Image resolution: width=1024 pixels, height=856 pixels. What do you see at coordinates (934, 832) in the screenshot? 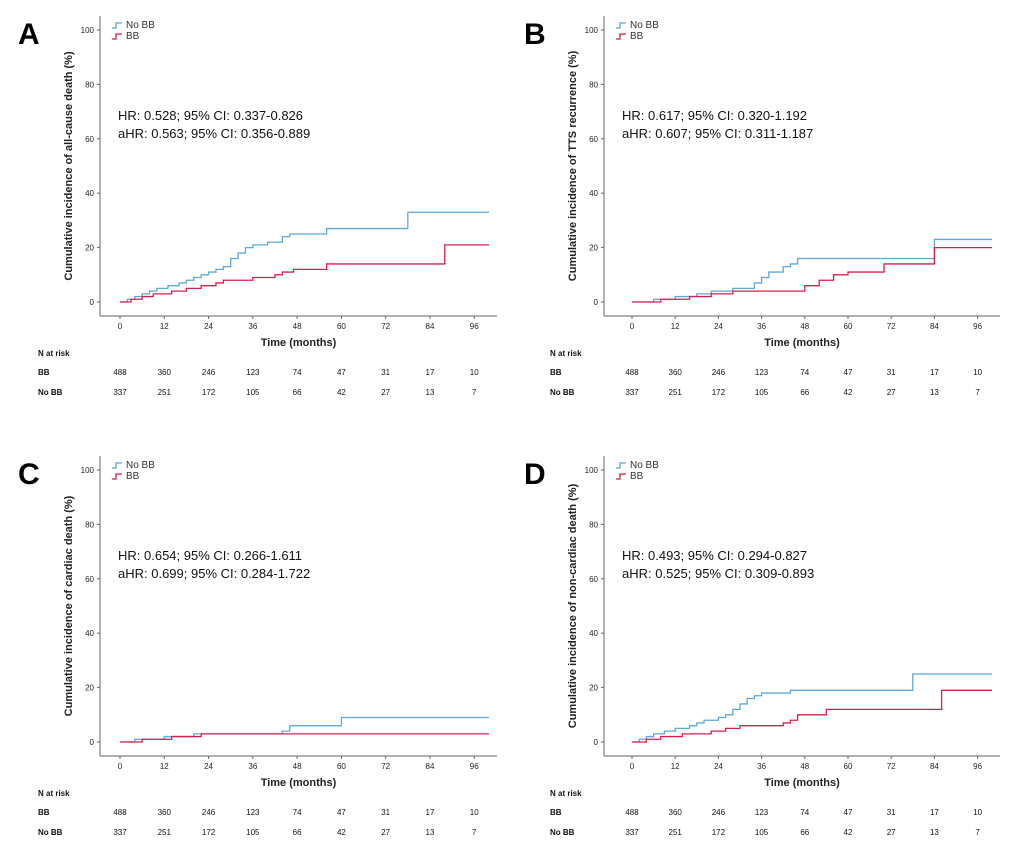
I see `risk-value: 13` at bounding box center [934, 832].